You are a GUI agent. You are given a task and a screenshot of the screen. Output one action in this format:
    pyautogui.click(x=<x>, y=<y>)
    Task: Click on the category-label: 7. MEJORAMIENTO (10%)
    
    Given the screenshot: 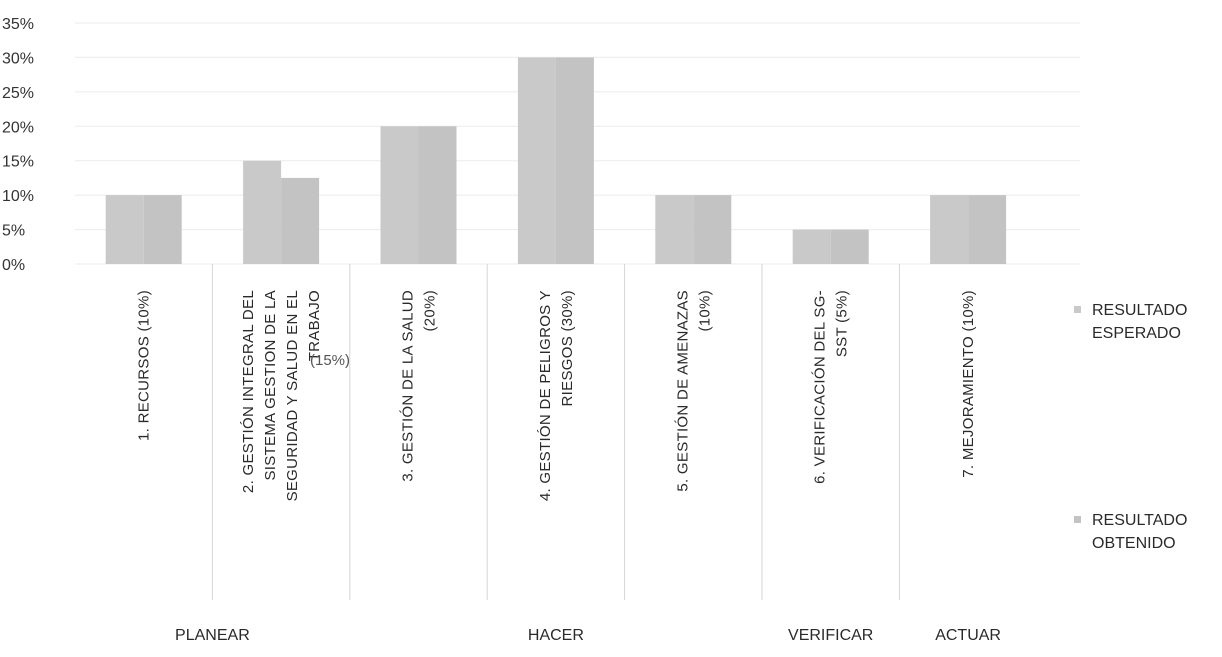 What is the action you would take?
    pyautogui.click(x=968, y=384)
    